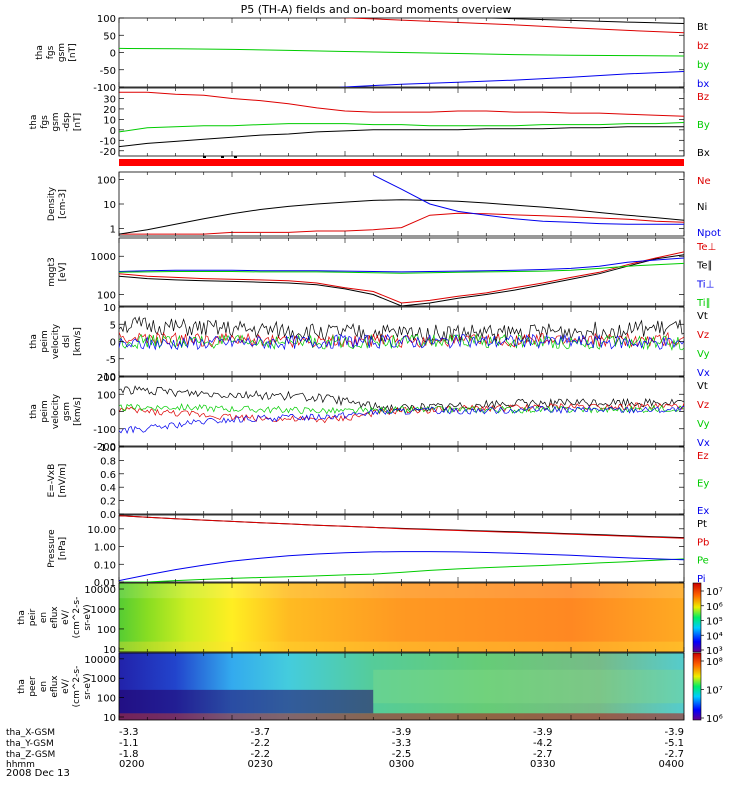  I want to click on legend-label: Pb, so click(703, 542).